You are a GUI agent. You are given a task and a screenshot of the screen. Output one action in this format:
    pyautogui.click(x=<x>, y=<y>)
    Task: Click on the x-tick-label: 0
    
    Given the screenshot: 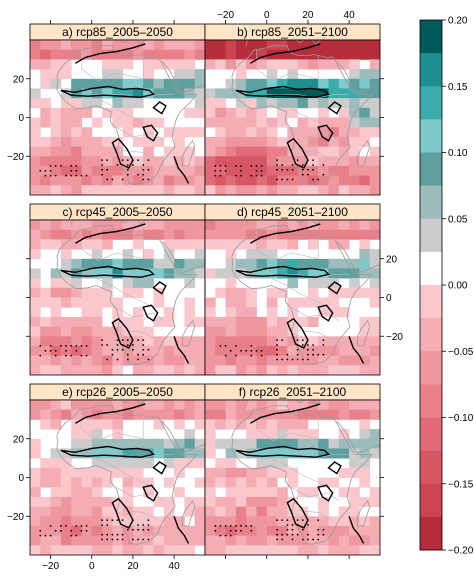 What is the action you would take?
    pyautogui.click(x=92, y=566)
    